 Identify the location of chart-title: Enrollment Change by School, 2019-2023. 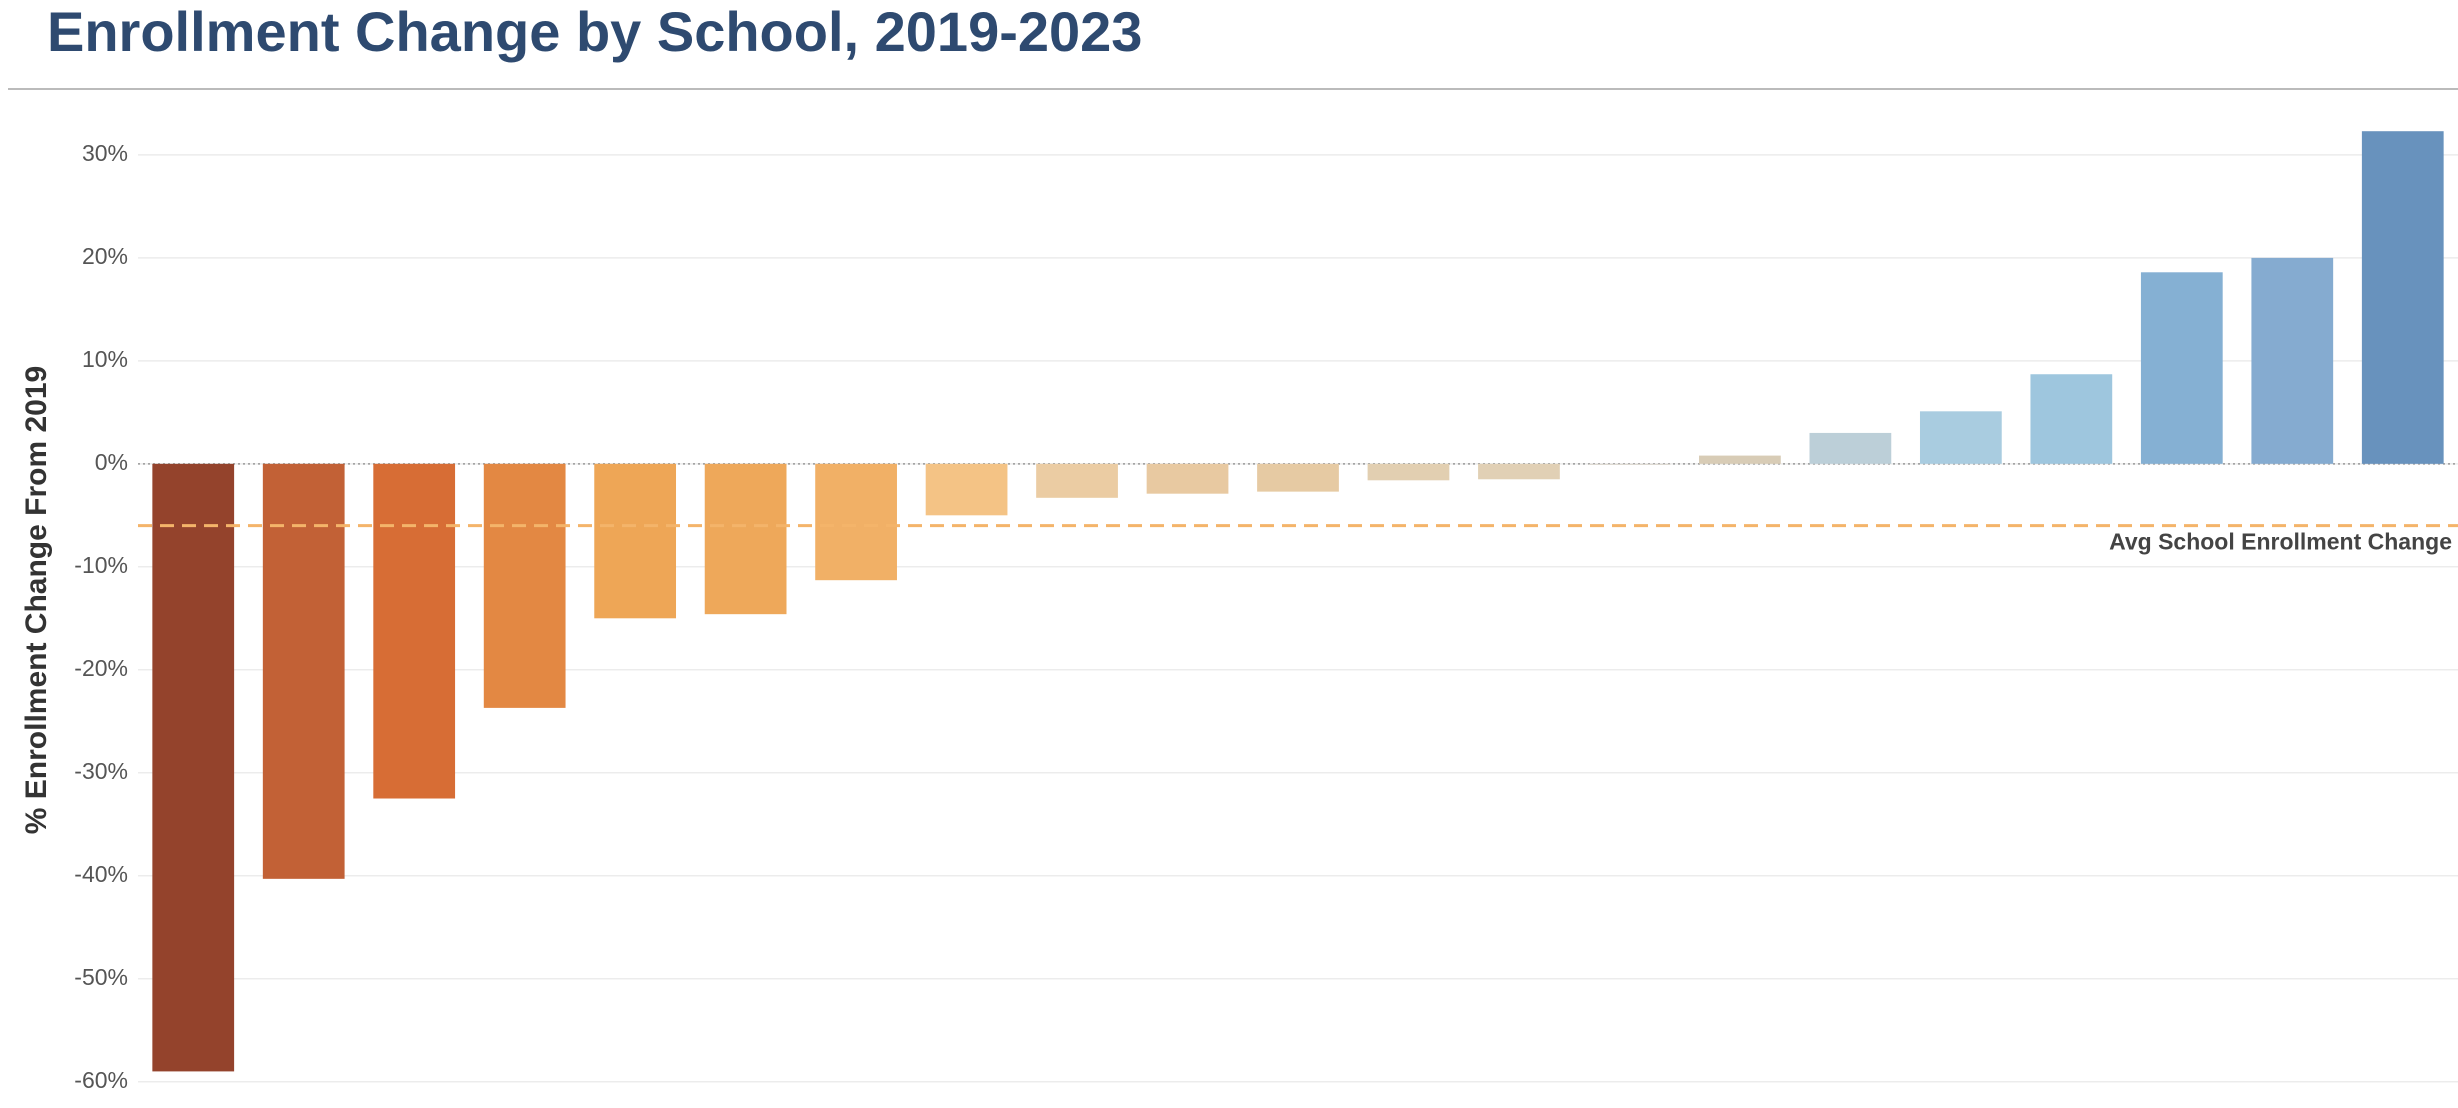
(594, 31).